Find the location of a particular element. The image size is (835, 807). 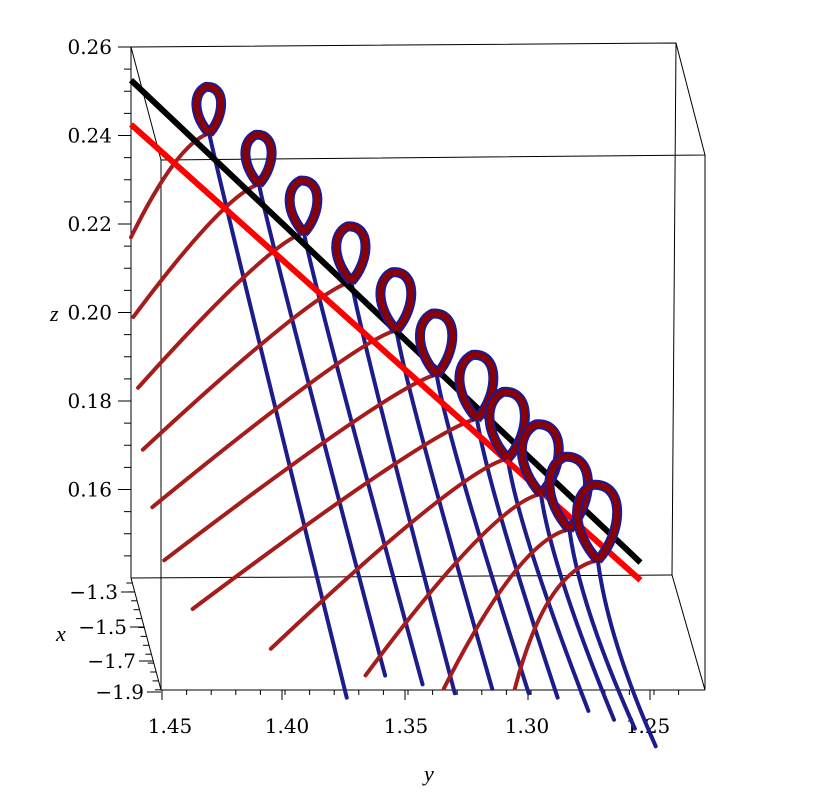

z-tick-label: 0.26 is located at coordinates (89, 47).